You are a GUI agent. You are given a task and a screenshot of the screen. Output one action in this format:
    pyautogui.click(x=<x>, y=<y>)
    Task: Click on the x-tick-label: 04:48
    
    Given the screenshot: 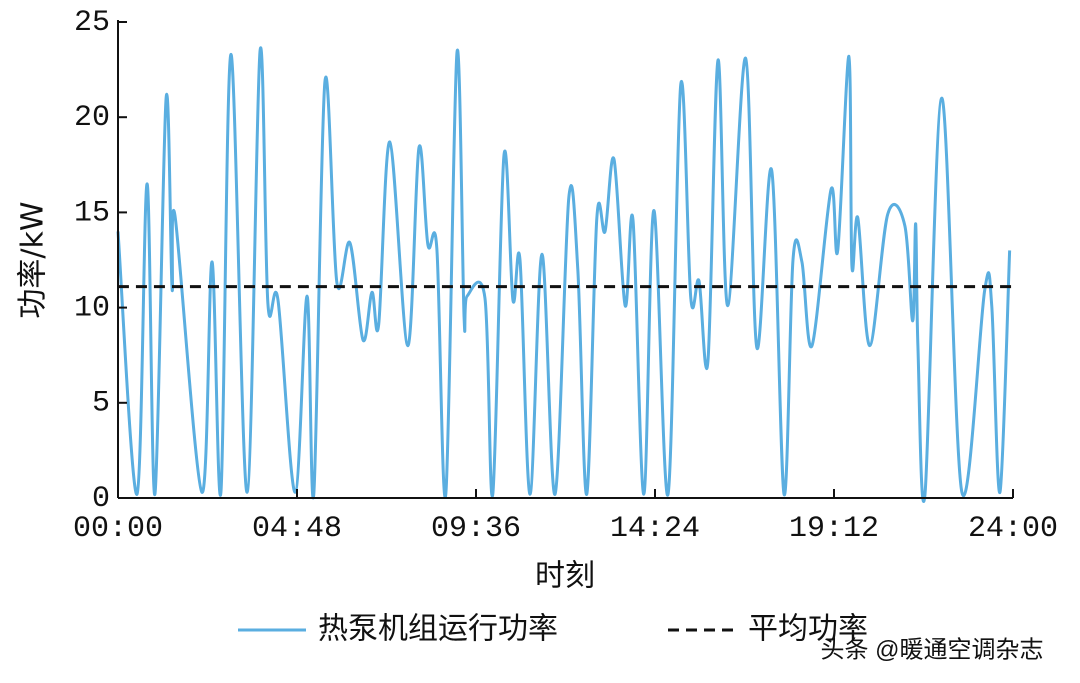 What is the action you would take?
    pyautogui.click(x=297, y=529)
    